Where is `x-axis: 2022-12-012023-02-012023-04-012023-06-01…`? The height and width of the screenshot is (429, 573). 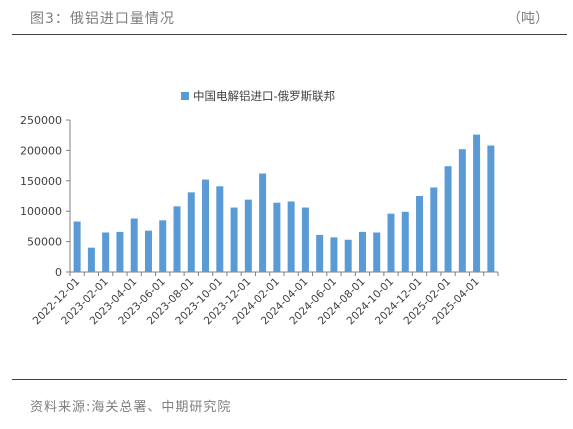 x-axis: 2022-12-012023-02-012023-04-012023-06-01… is located at coordinates (265, 299).